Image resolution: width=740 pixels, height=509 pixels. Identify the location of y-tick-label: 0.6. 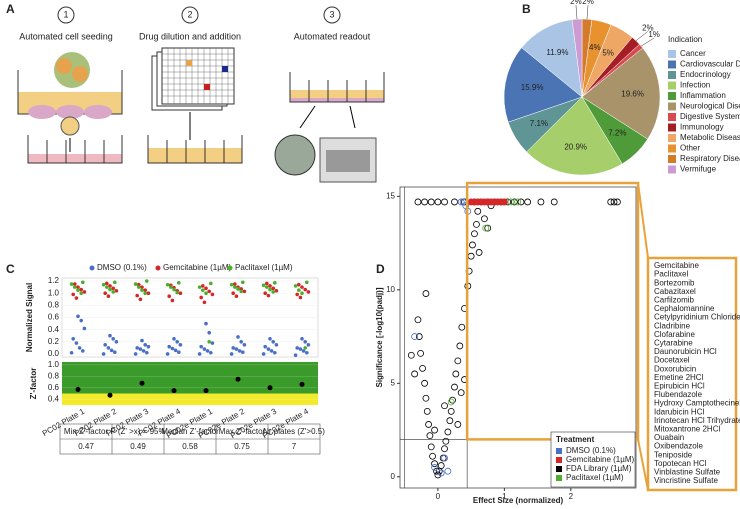
(54, 387).